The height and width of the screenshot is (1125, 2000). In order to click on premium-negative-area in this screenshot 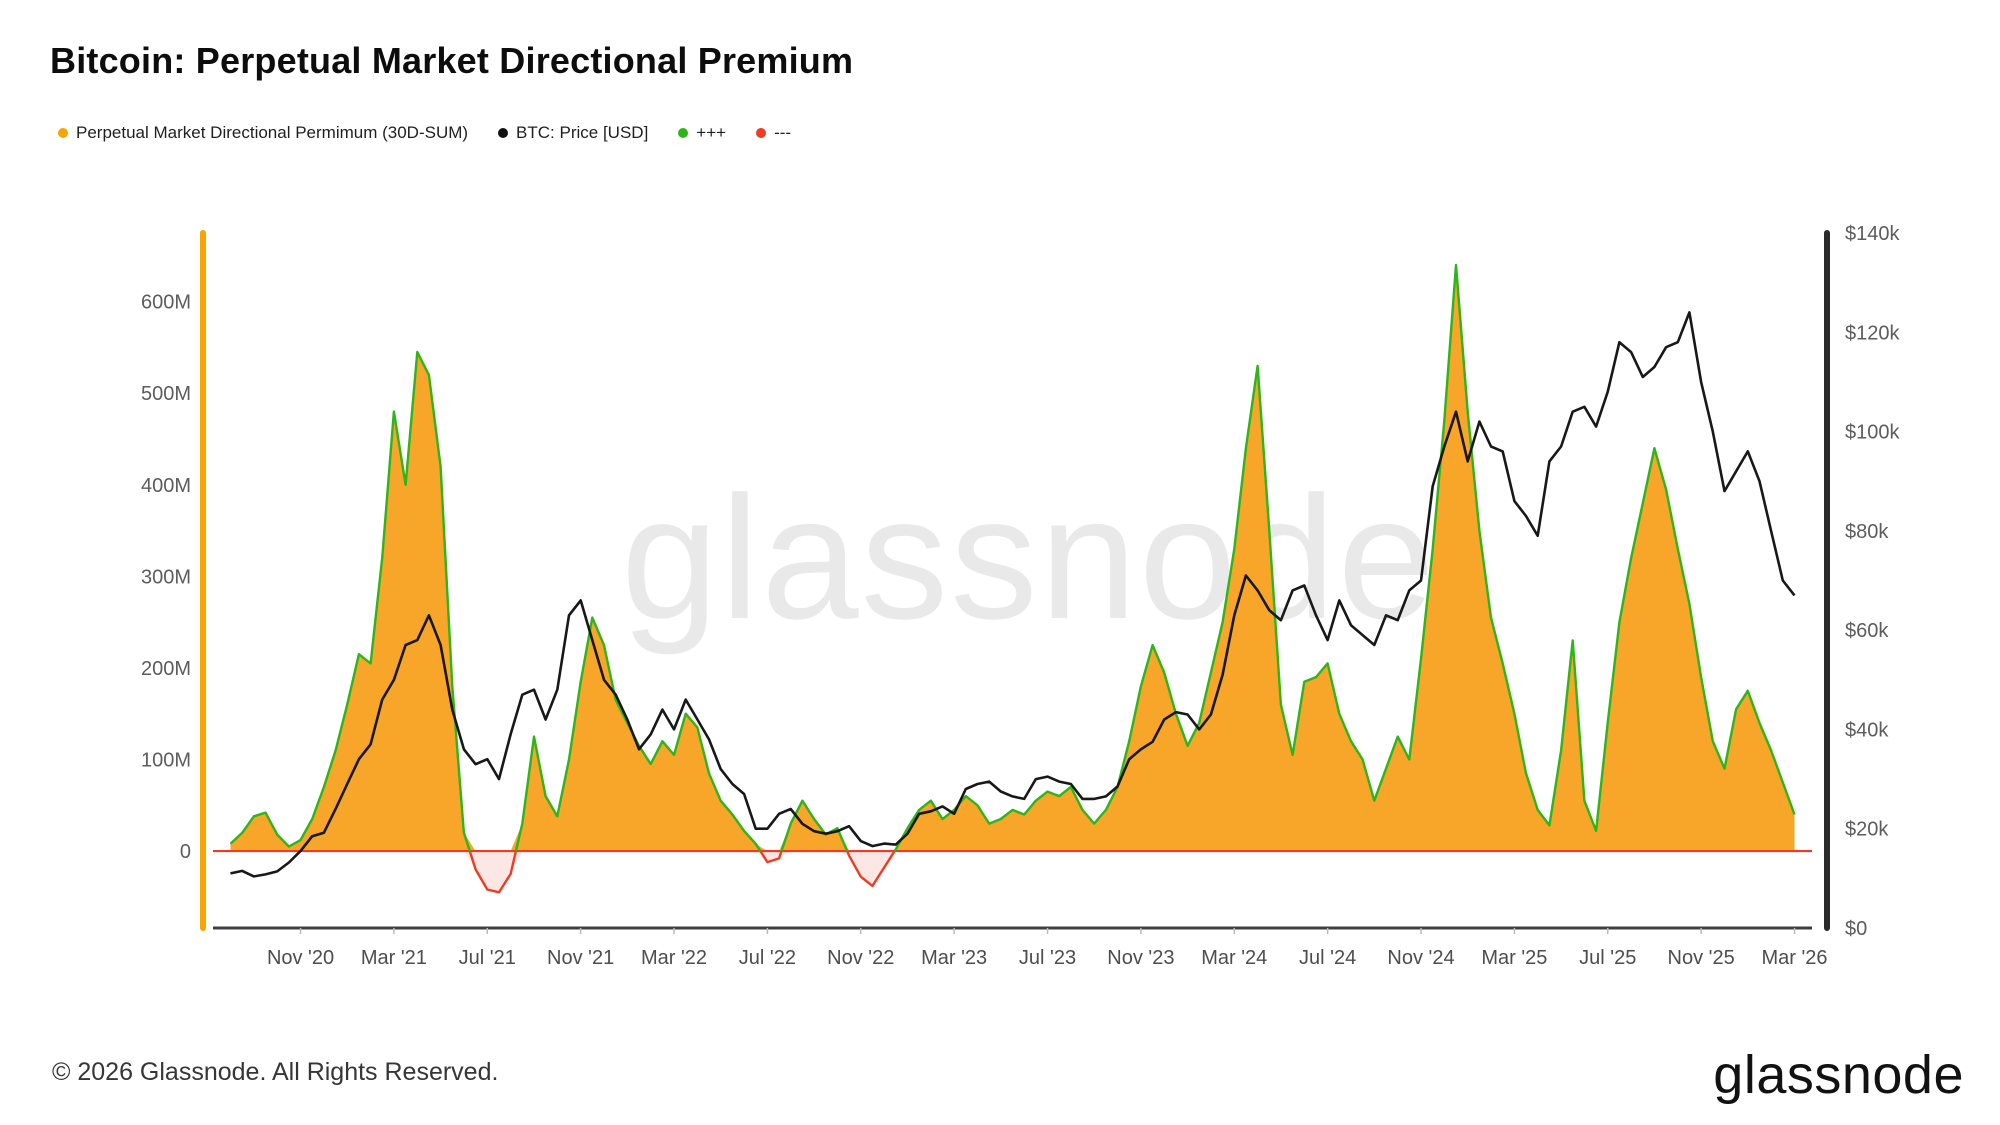, I will do `click(1012, 872)`.